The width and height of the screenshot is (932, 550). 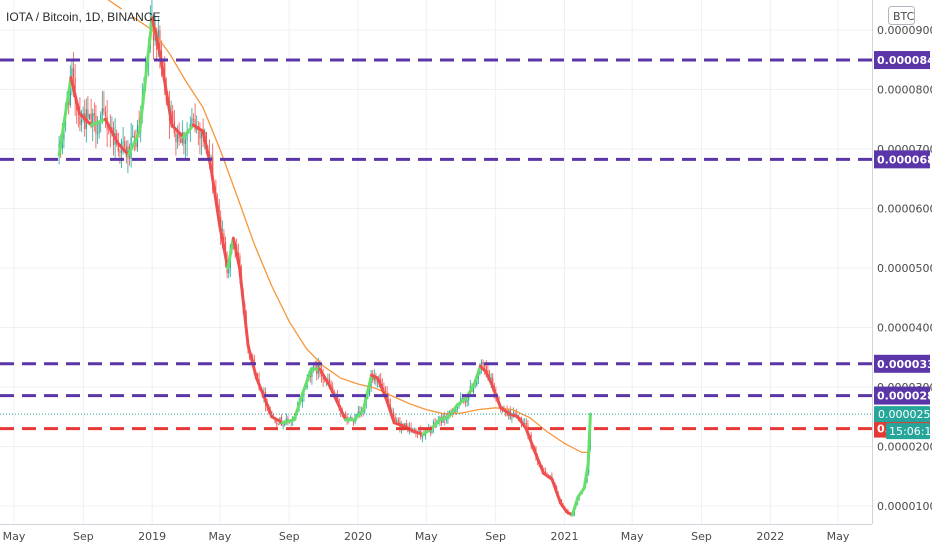 What do you see at coordinates (904, 268) in the screenshot?
I see `y-tick-label: 0.00005000` at bounding box center [904, 268].